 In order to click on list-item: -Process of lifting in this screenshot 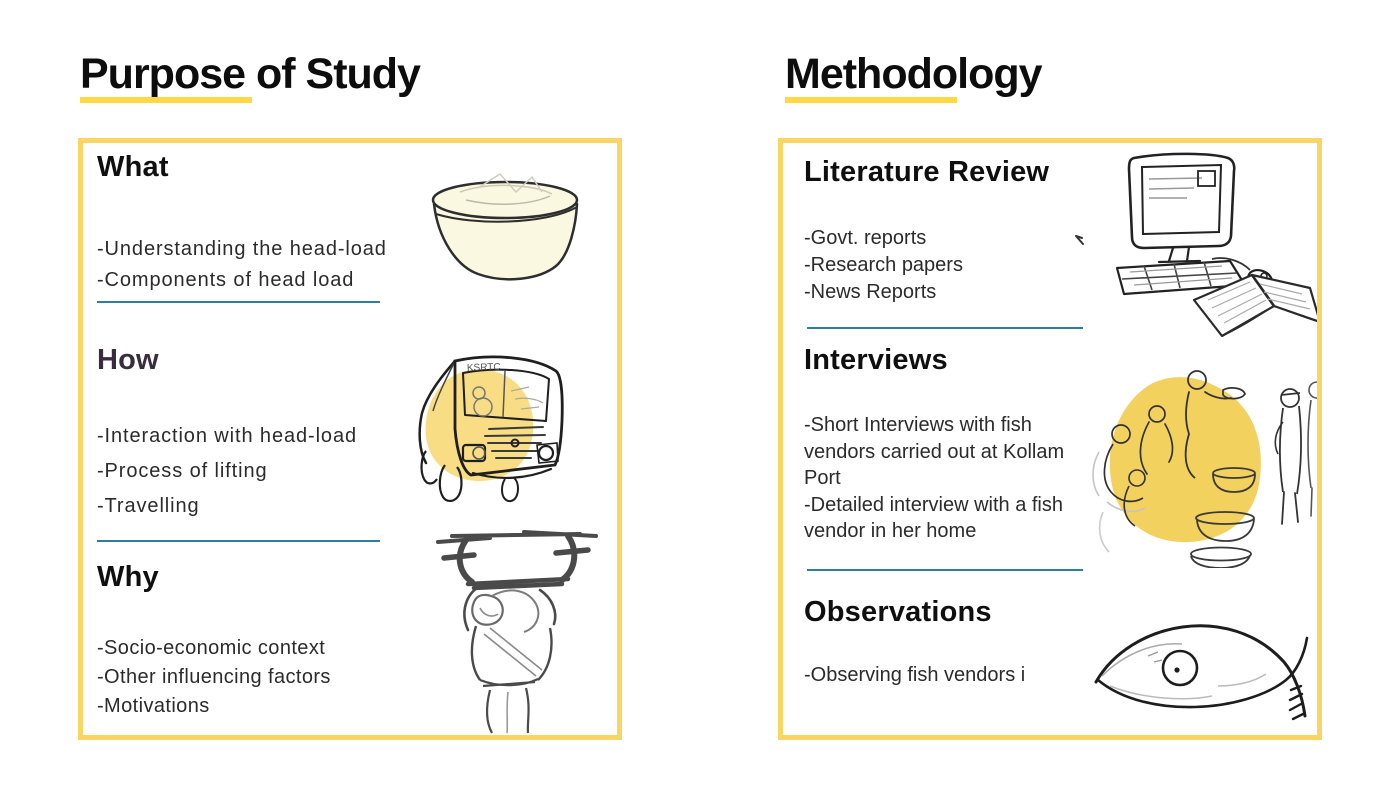, I will do `click(182, 471)`.